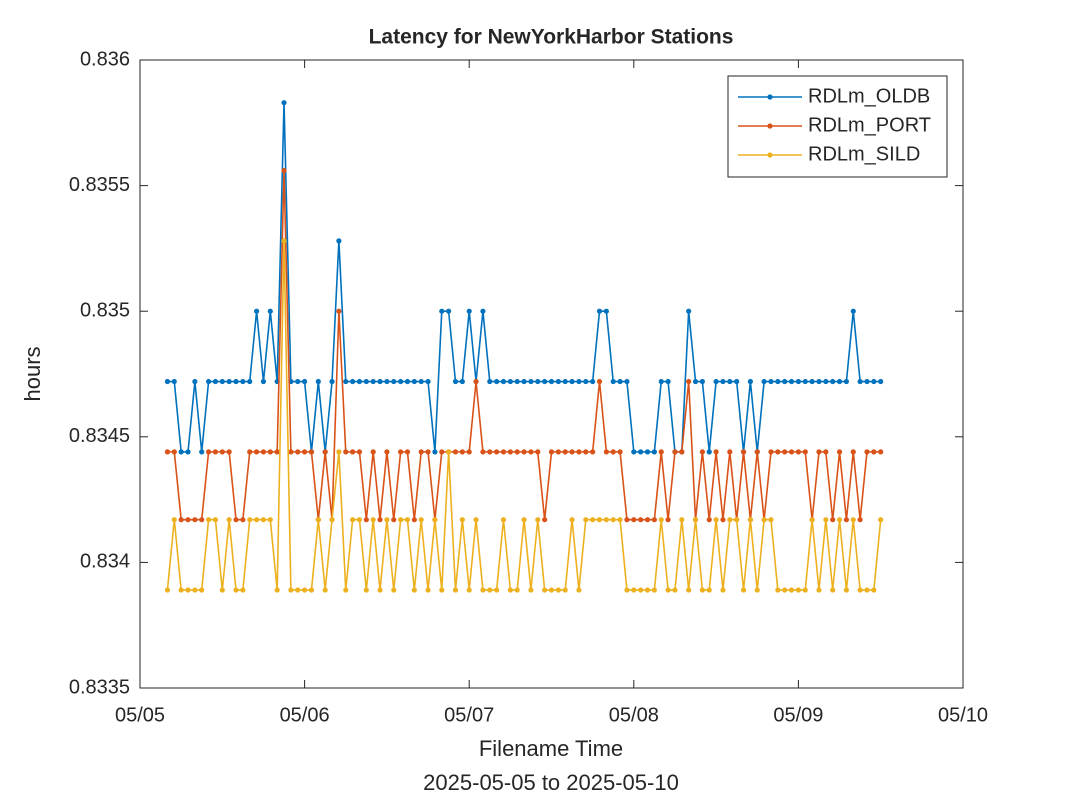 This screenshot has height=800, width=1067. I want to click on y-tick-label: 0.834, so click(105, 562).